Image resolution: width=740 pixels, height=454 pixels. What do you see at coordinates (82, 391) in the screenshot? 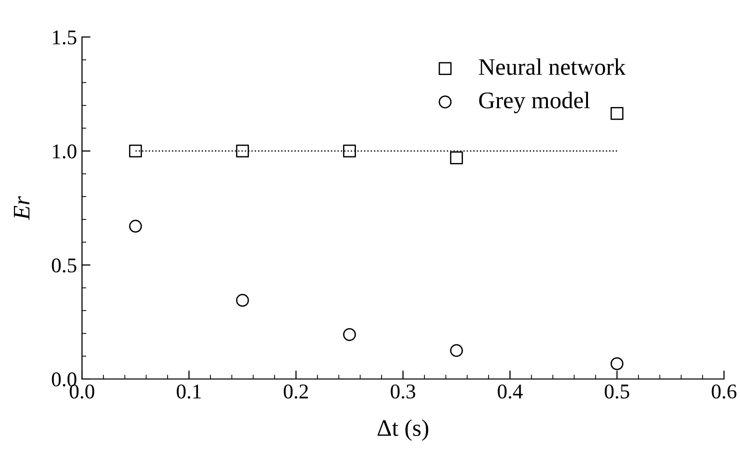
I see `x-tick-label: 0.0` at bounding box center [82, 391].